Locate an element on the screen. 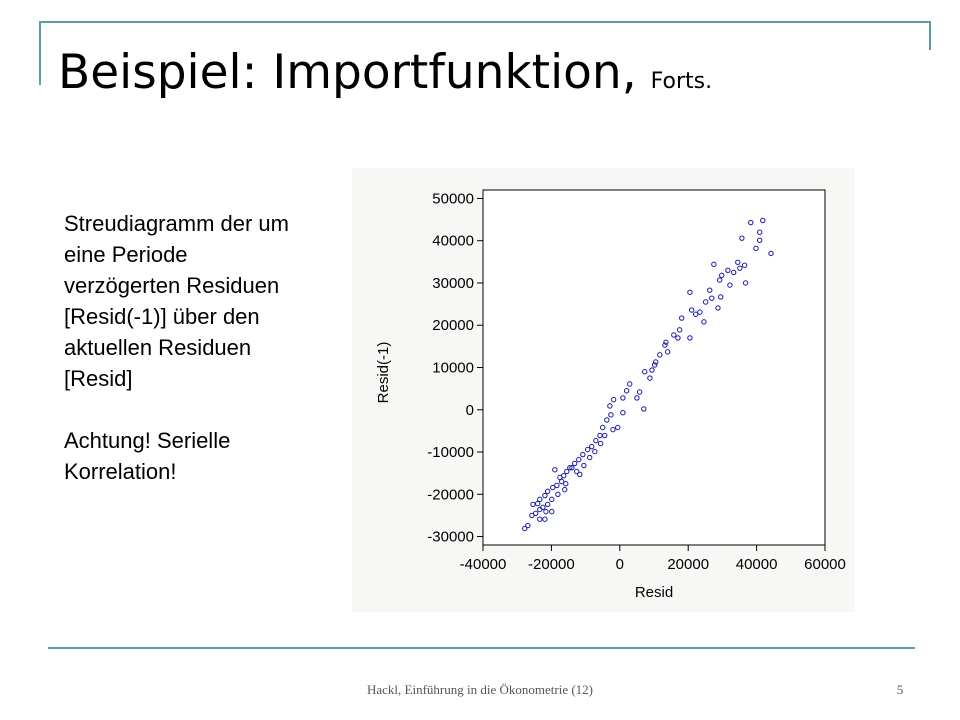 The width and height of the screenshot is (960, 720). page-number: 5 is located at coordinates (900, 689).